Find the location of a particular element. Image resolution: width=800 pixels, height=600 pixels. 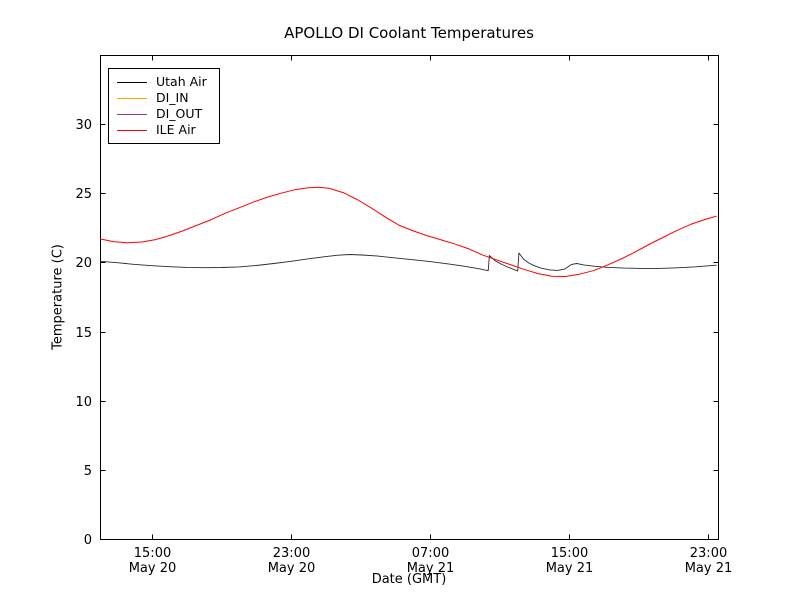

y-tick-label: 10 is located at coordinates (83, 402).